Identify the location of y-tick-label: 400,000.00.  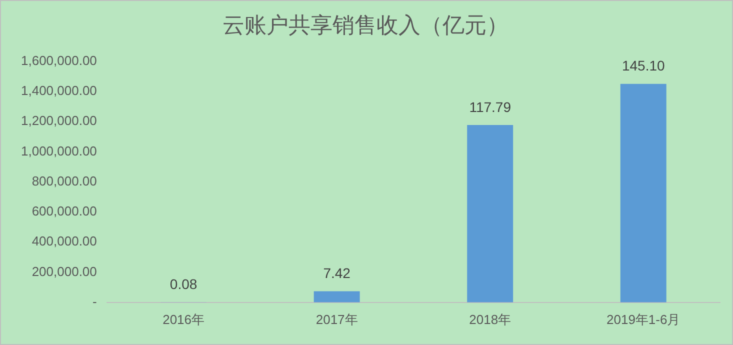
(64, 241).